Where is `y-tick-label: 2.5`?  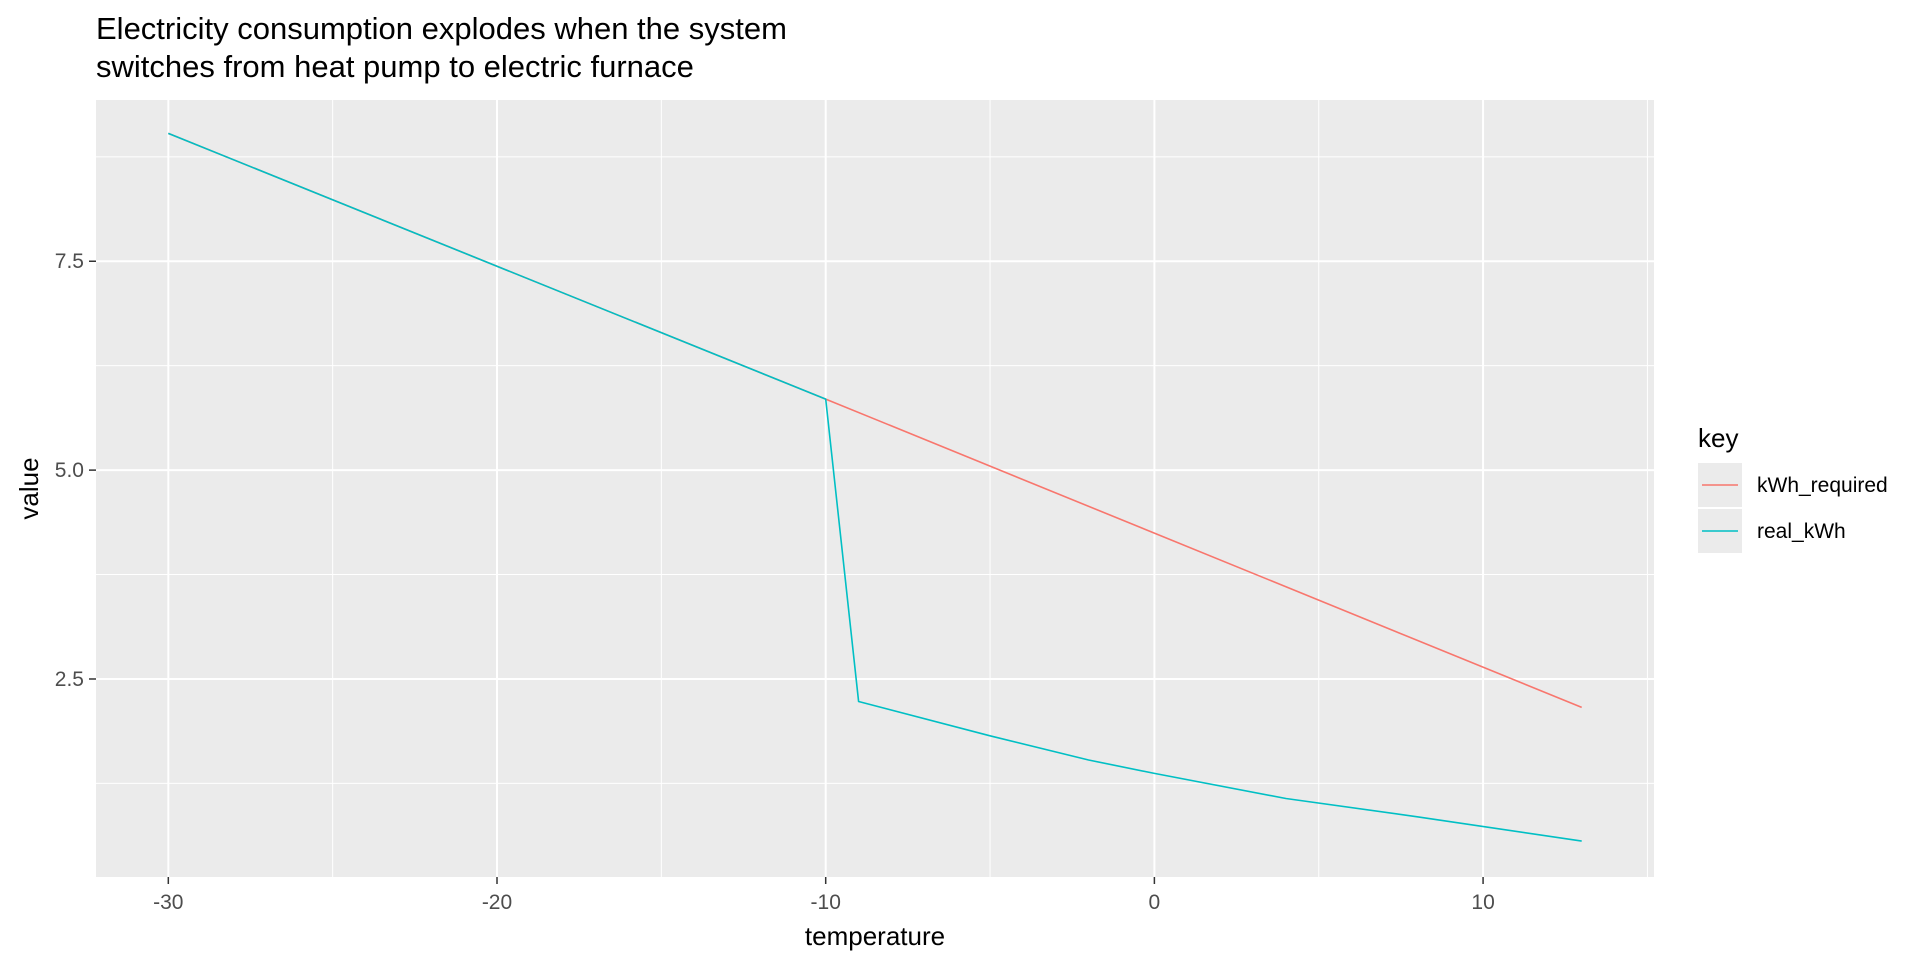 y-tick-label: 2.5 is located at coordinates (69, 679).